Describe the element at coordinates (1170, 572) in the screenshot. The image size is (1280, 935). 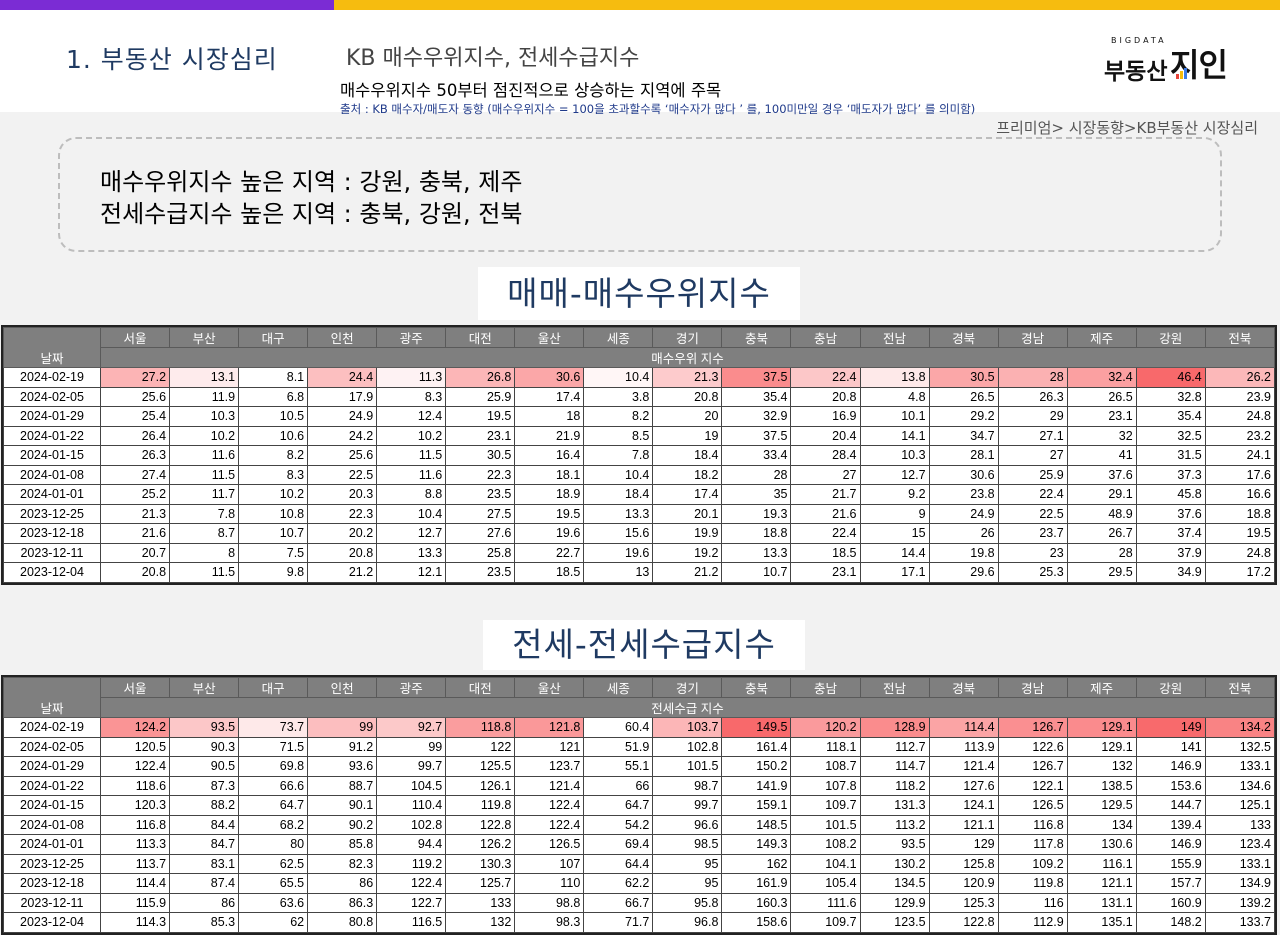
I see `value-cell: 34.9` at that location.